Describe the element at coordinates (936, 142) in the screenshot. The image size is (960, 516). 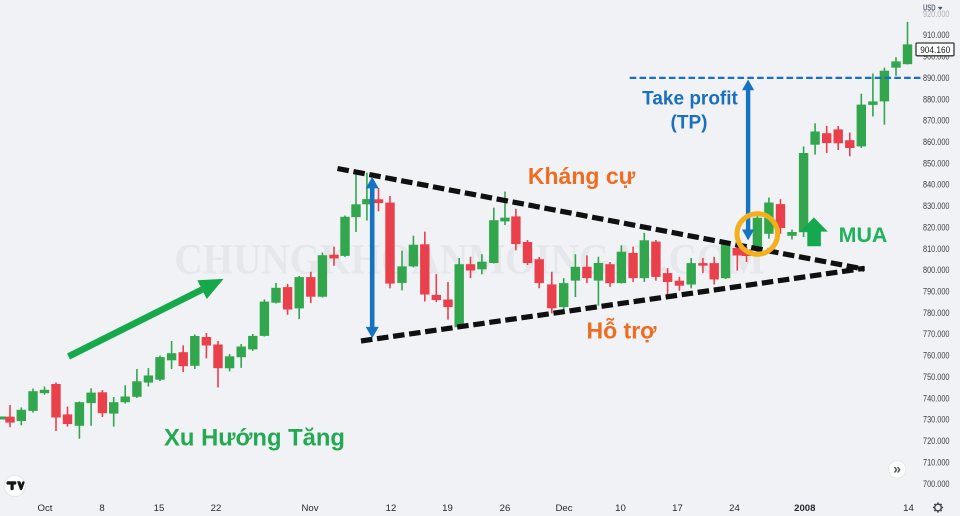
I see `svg-text: 860.000` at that location.